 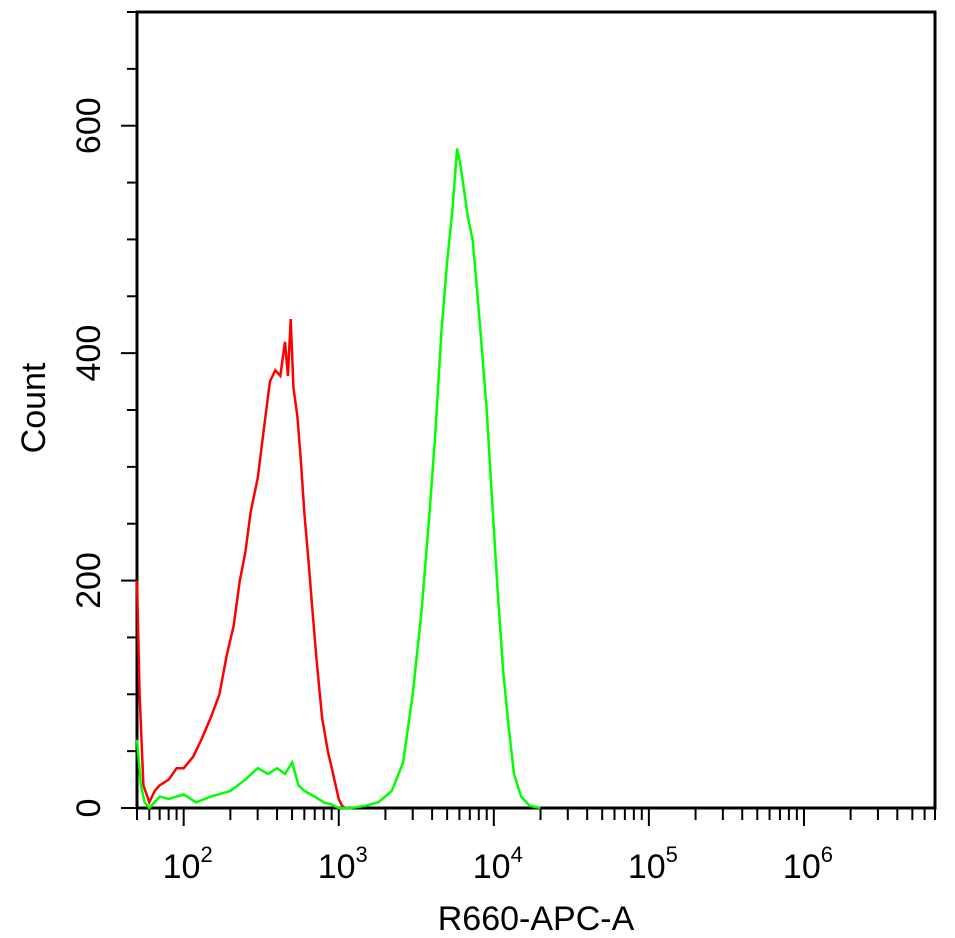 I want to click on x-tick-label: 10⁵, so click(x=653, y=864).